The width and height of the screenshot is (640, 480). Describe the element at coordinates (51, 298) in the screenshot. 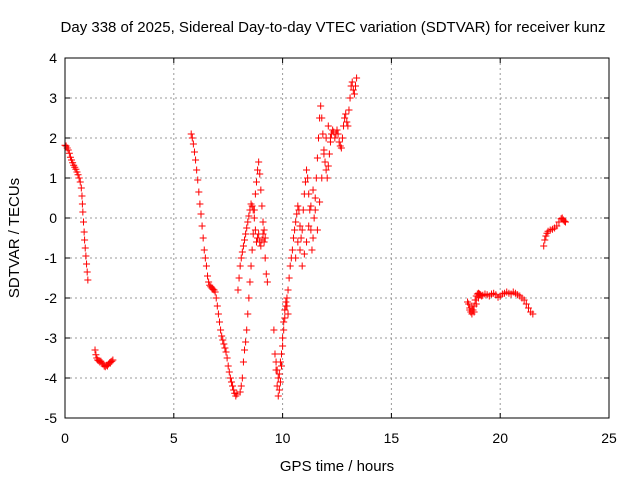

I see `y-tick-label: -2` at that location.